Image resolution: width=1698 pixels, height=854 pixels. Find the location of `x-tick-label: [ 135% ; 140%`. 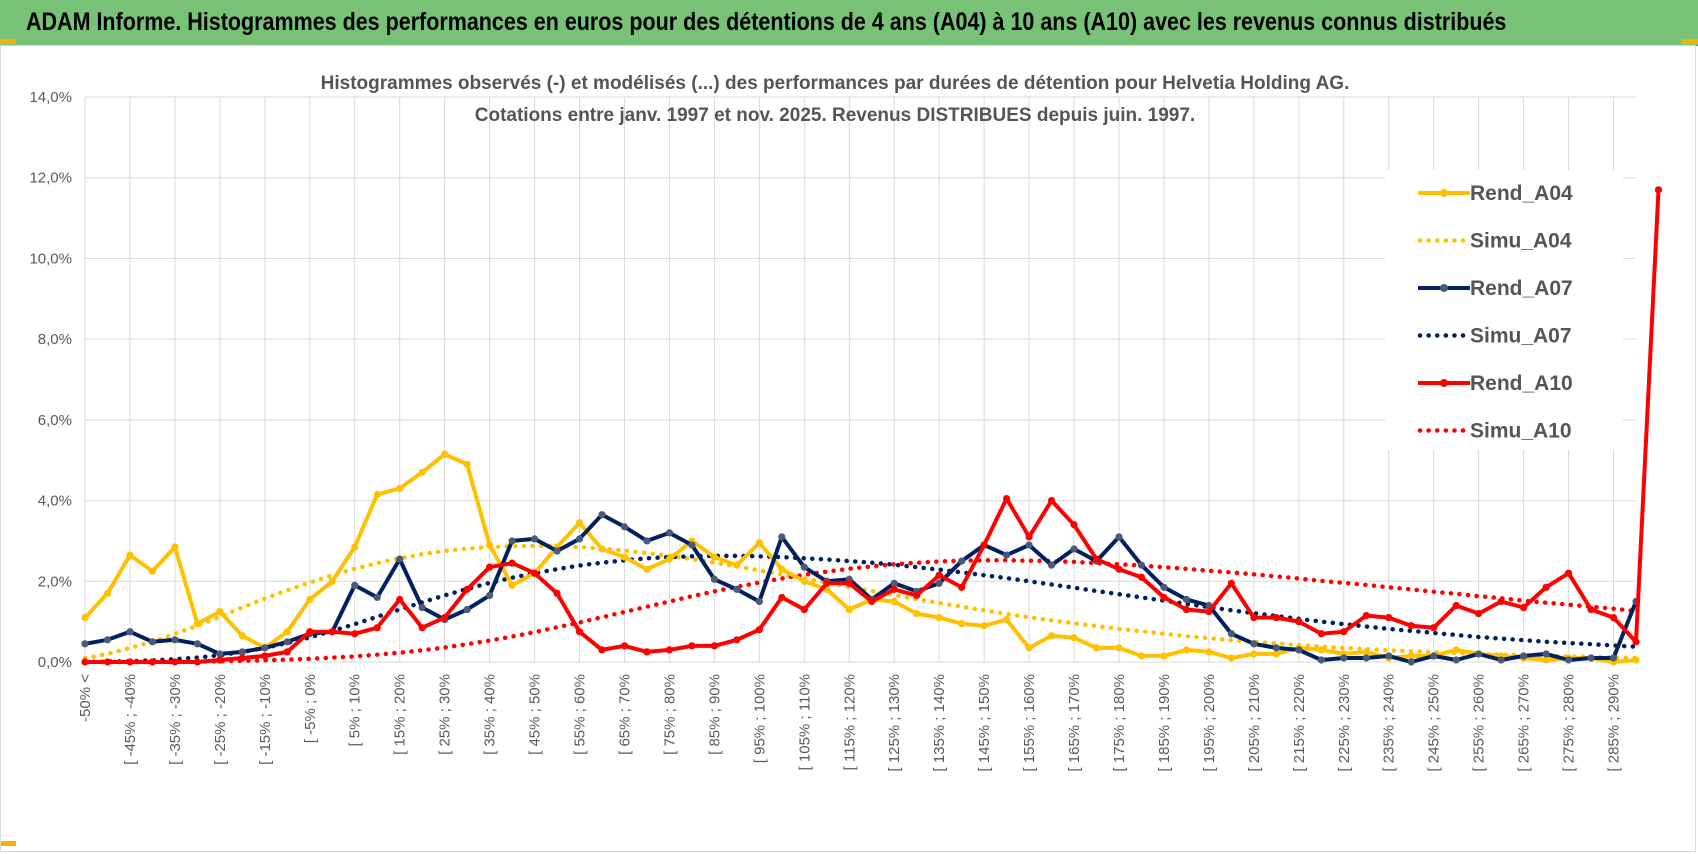

x-tick-label: [ 135% ; 140% is located at coordinates (939, 723).